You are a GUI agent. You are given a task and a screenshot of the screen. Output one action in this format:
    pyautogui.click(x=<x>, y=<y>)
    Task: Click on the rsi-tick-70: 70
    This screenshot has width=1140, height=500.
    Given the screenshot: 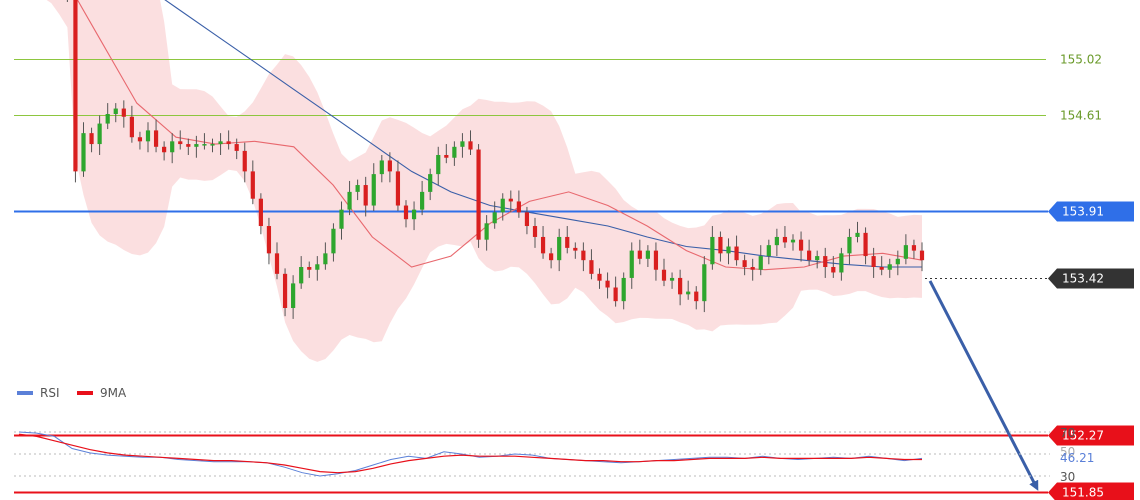 What is the action you would take?
    pyautogui.click(x=1067, y=433)
    